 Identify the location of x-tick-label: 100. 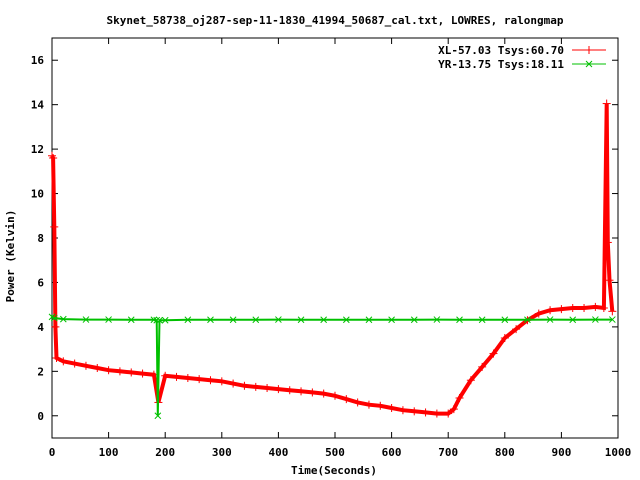
(109, 452).